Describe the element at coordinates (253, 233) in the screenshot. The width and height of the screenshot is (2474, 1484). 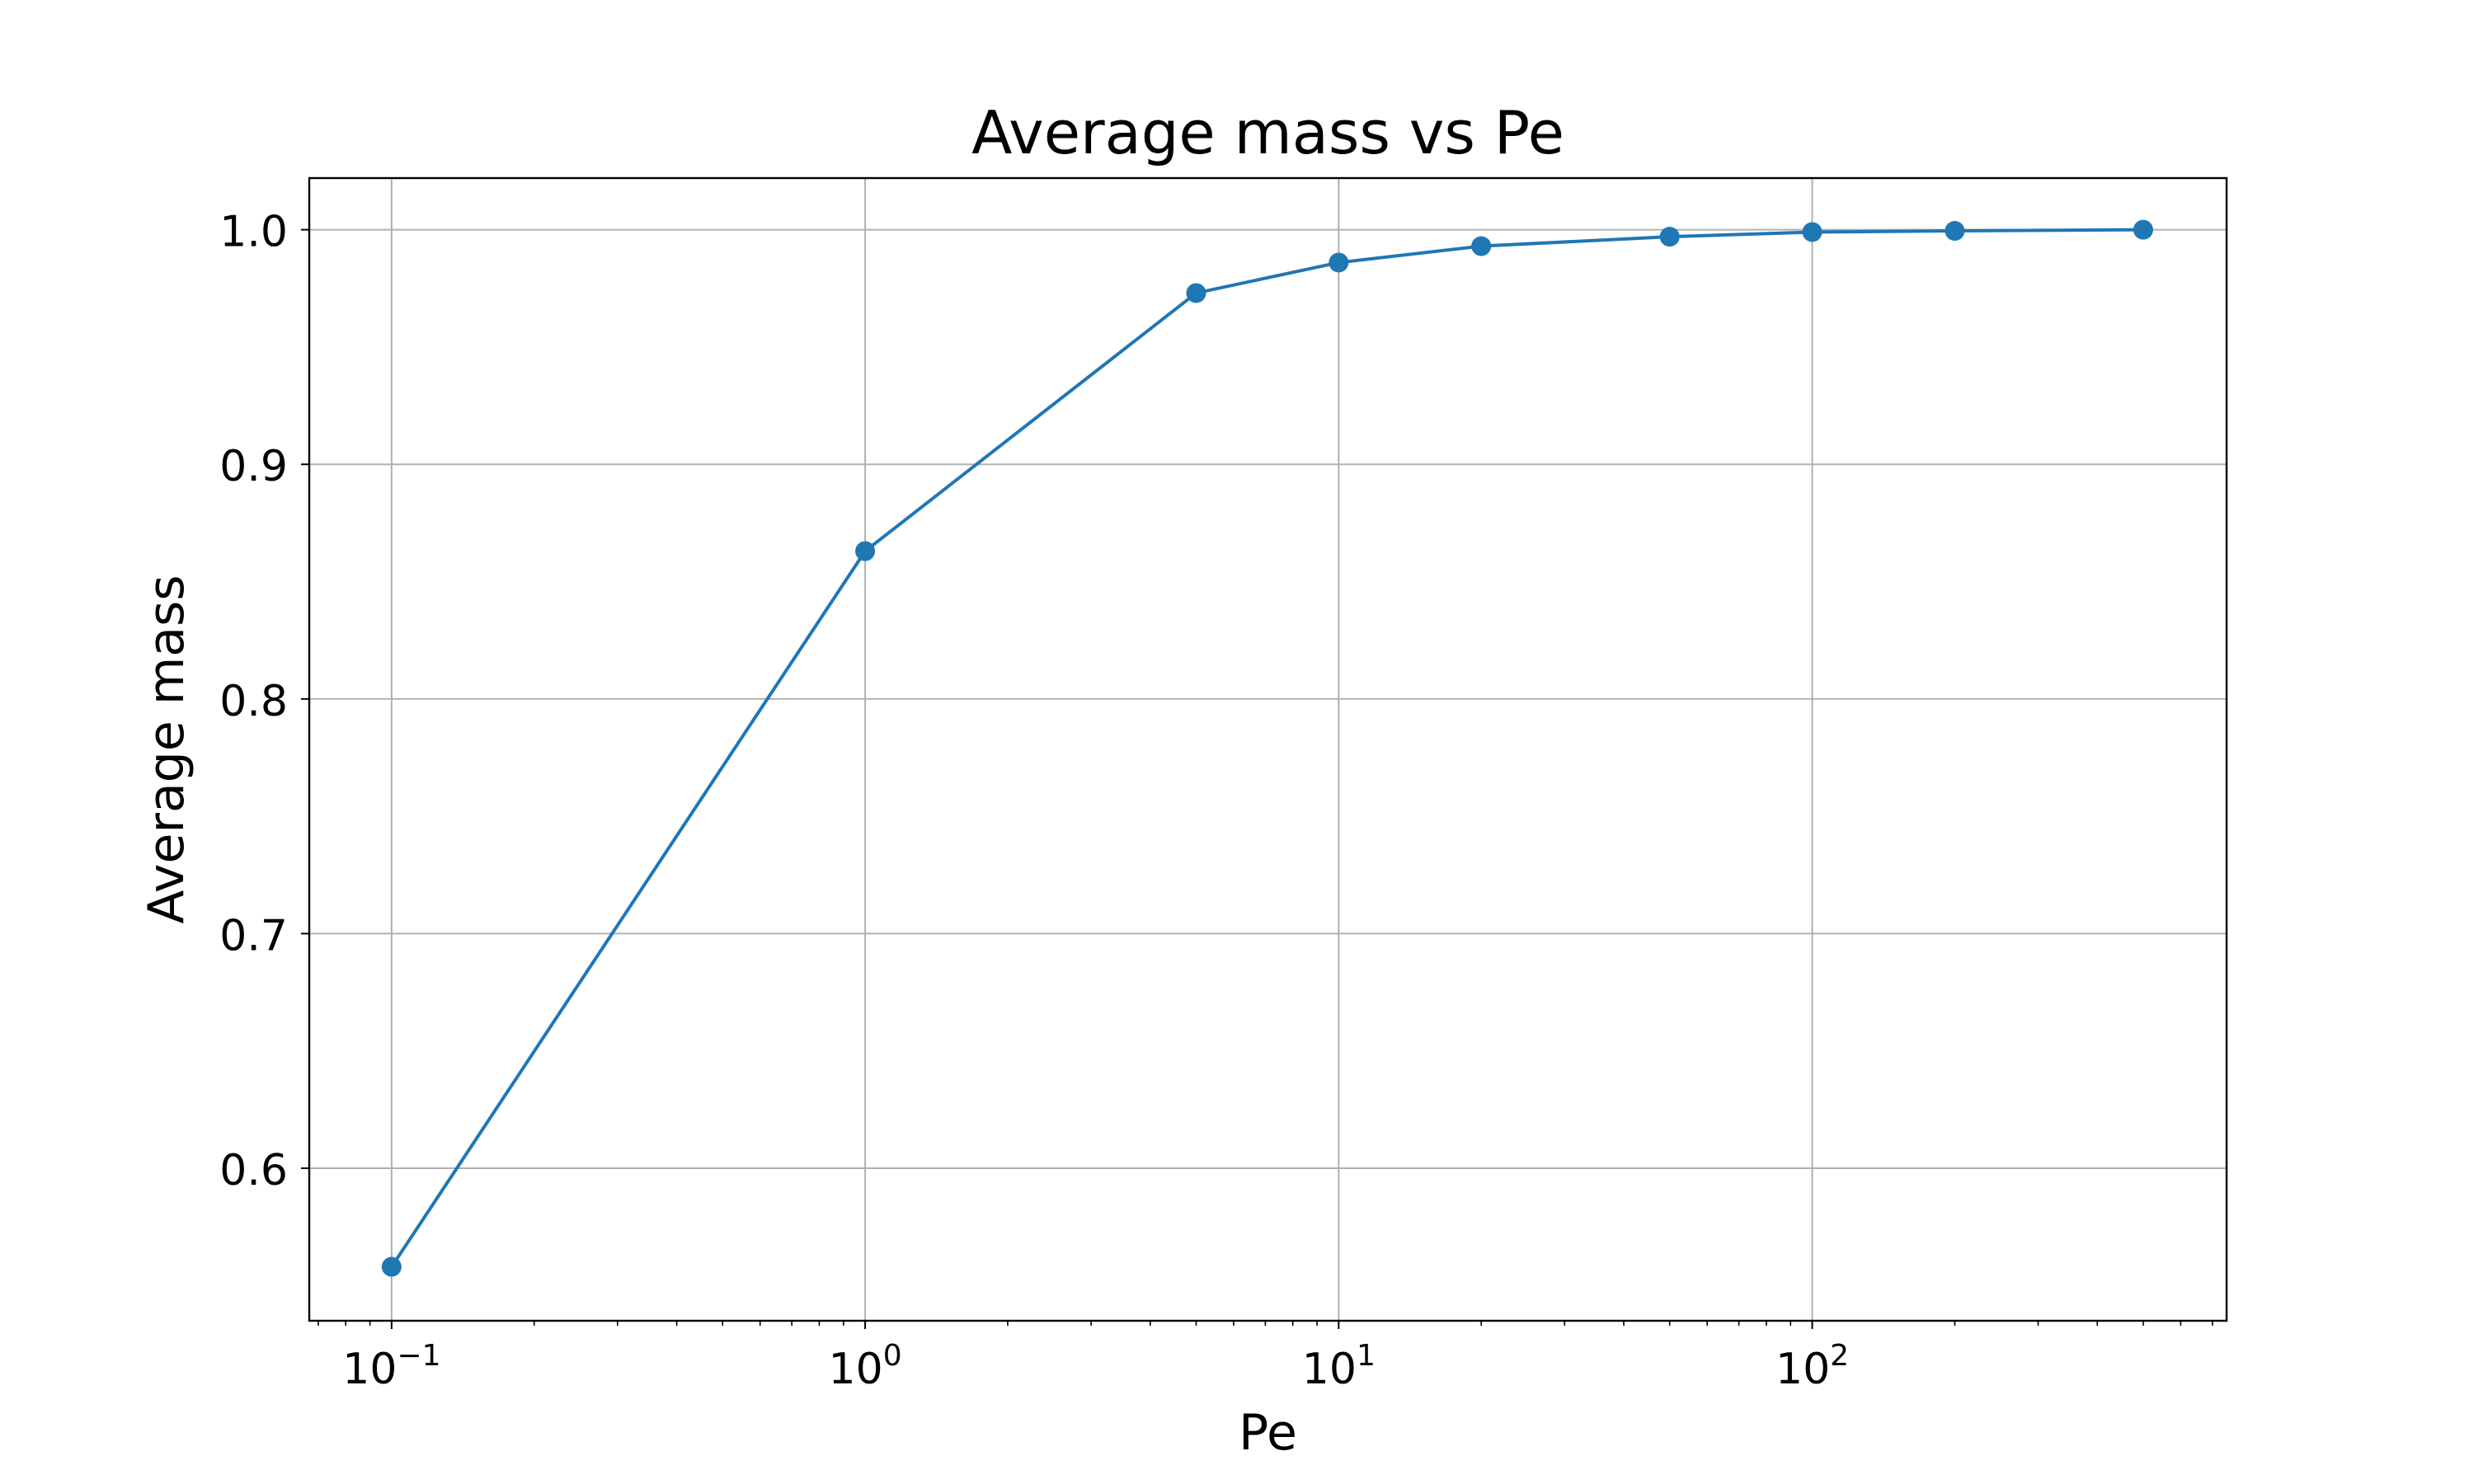
I see `y-tick-label: 1.0` at that location.